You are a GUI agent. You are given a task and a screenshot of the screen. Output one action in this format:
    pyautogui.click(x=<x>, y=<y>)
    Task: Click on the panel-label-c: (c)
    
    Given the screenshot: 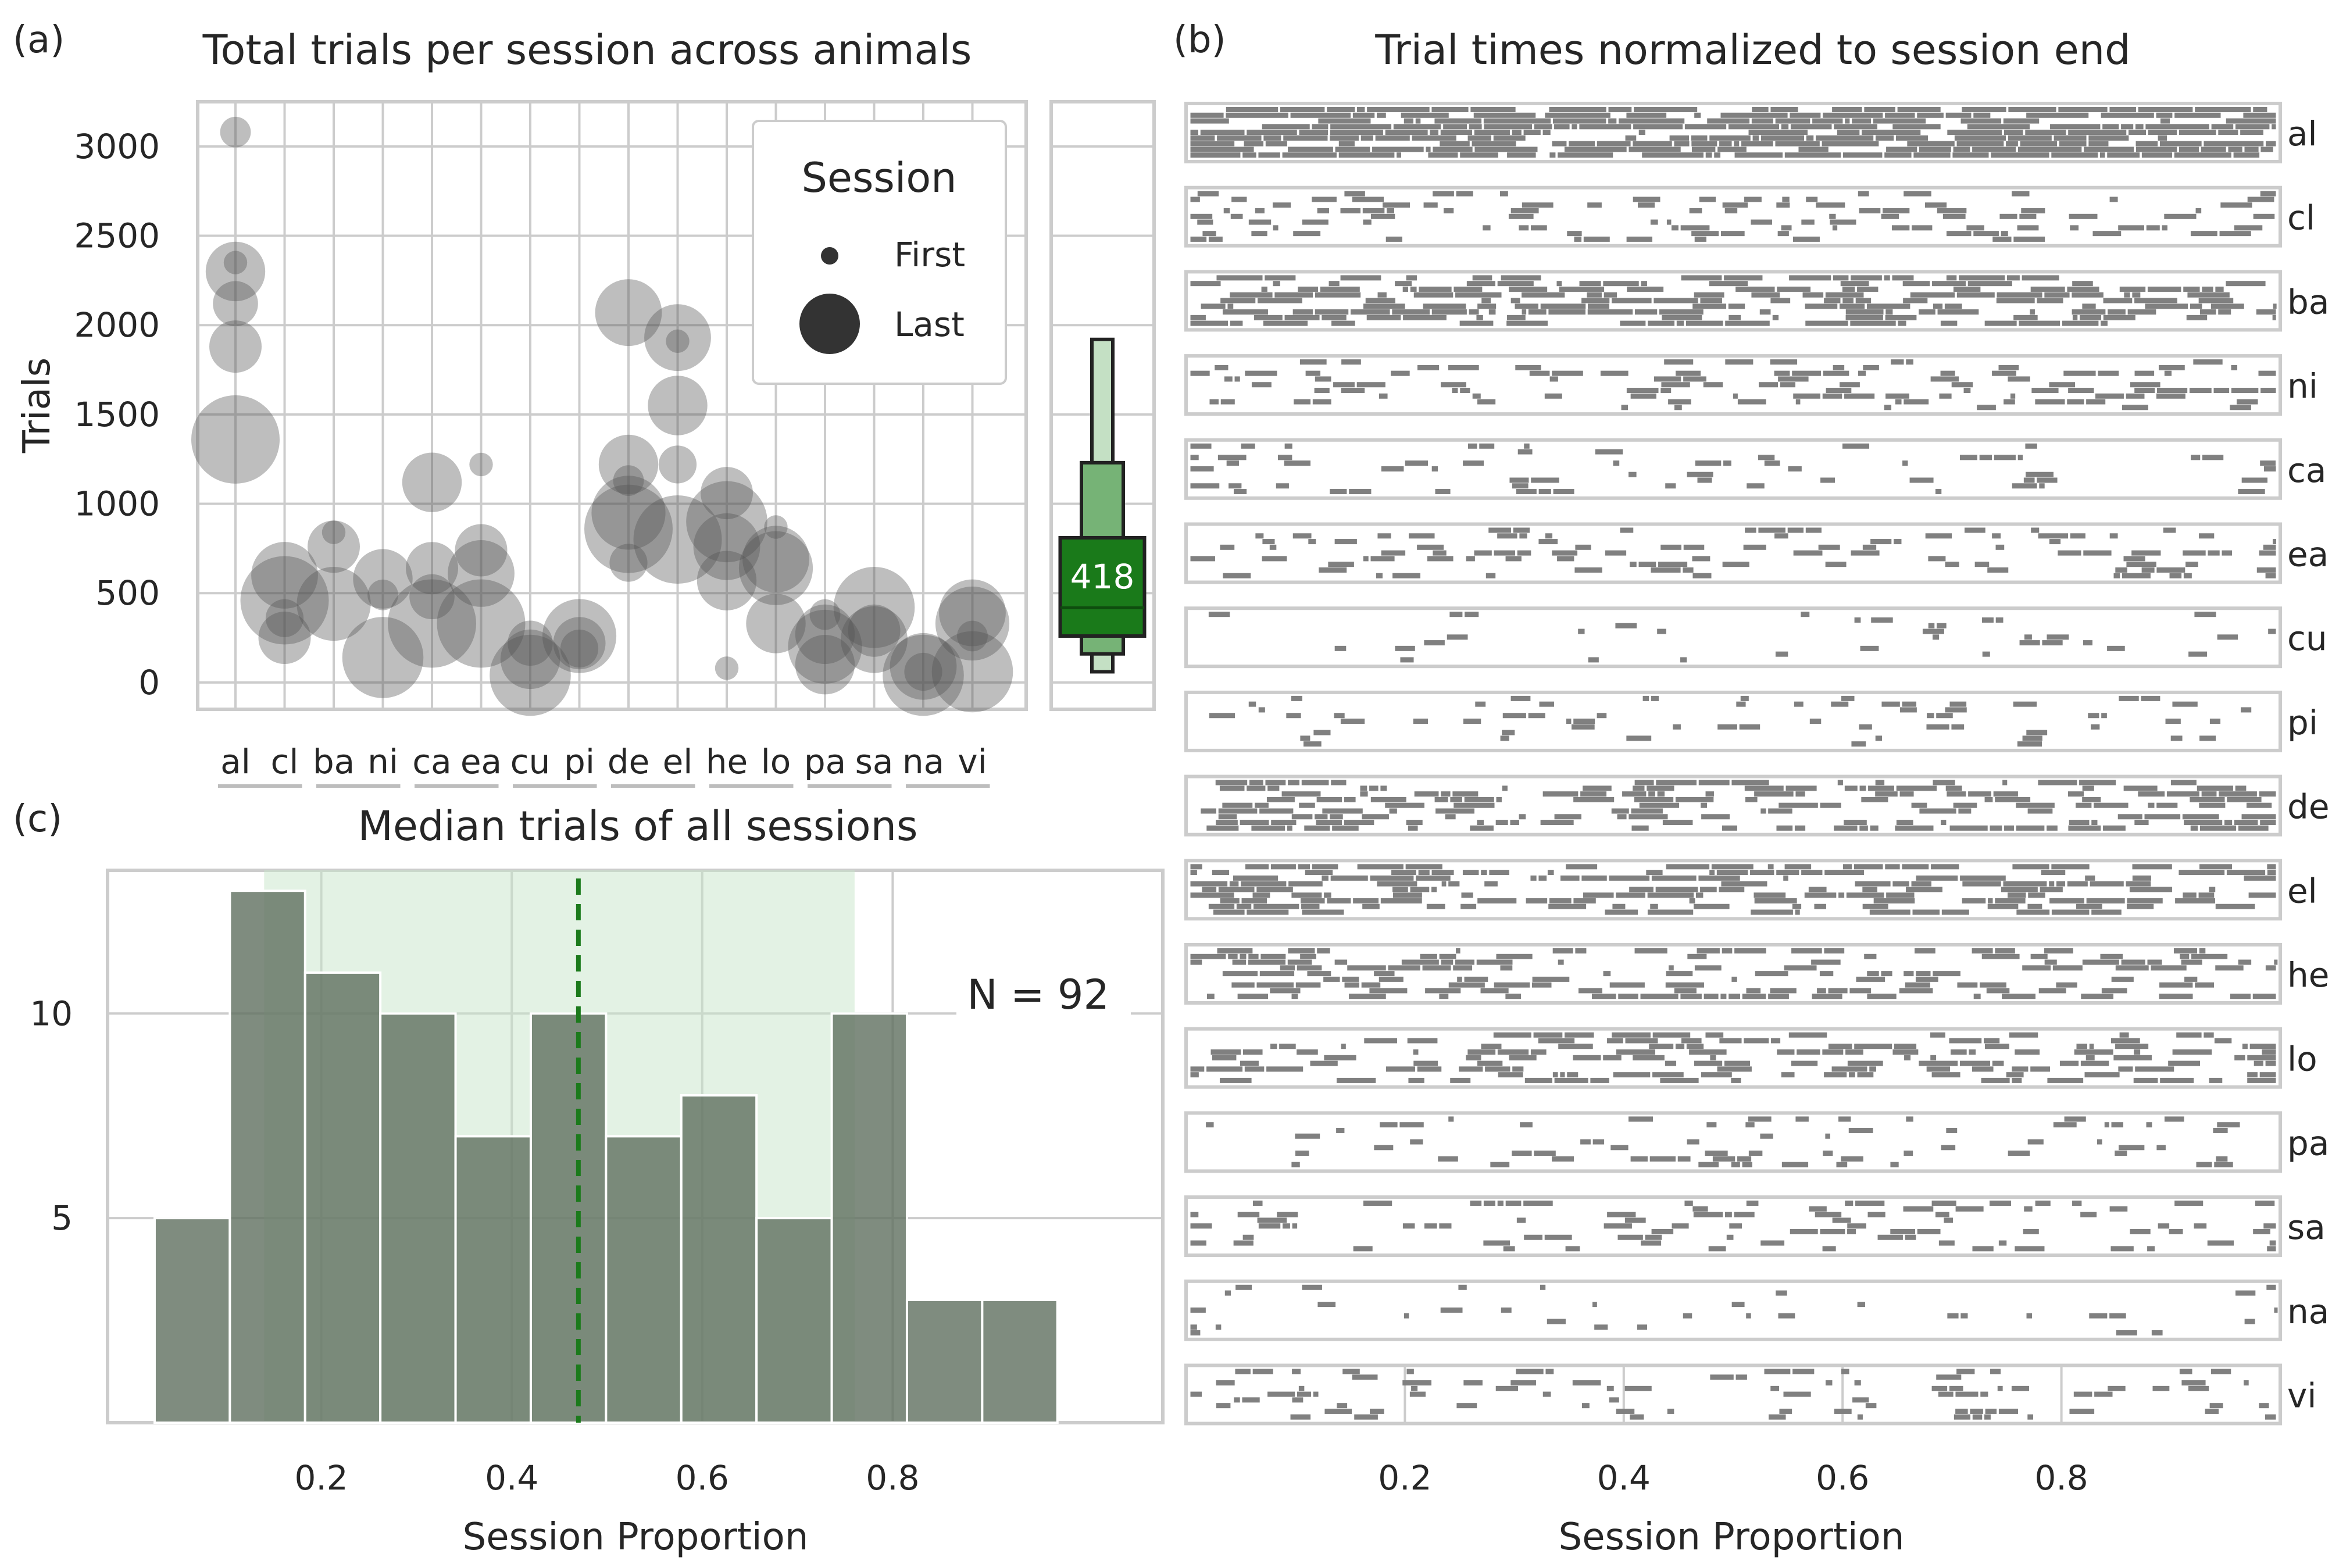 What is the action you would take?
    pyautogui.click(x=37, y=819)
    